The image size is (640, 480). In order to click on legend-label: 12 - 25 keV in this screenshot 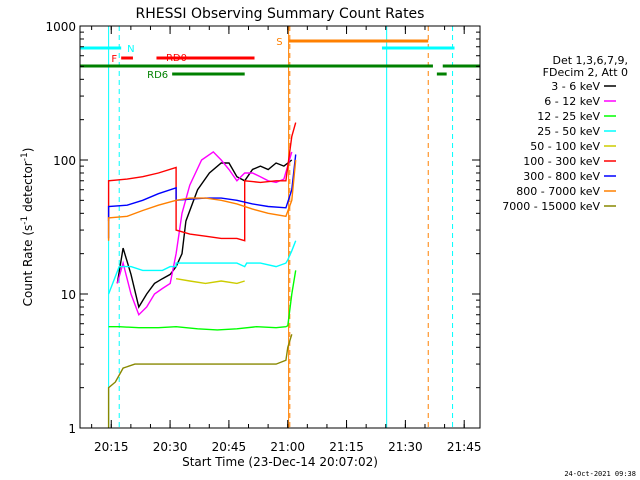, I will do `click(568, 116)`.